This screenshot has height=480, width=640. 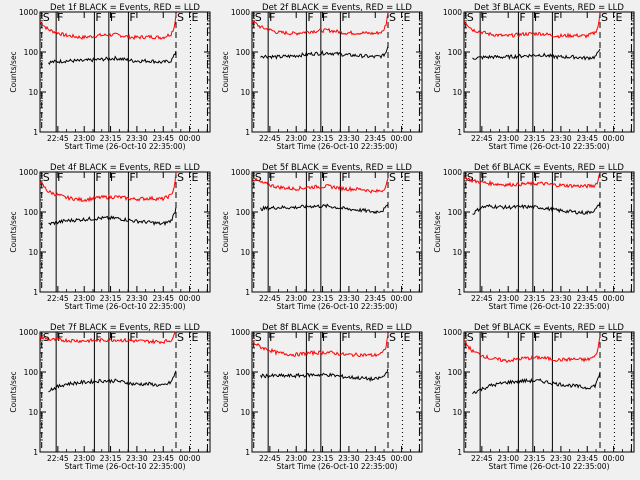 I want to click on chart-title: Det 4f BLACK = Events, RED = LLD, so click(x=125, y=168).